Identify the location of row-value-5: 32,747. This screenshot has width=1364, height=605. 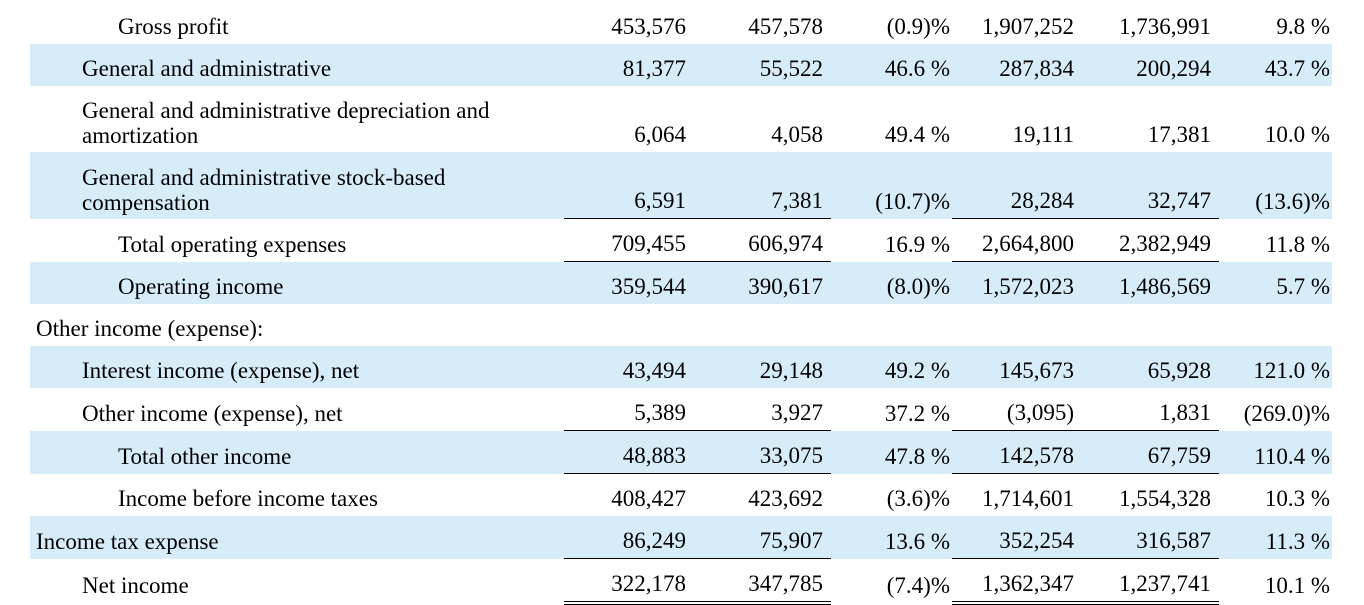
(1150, 185).